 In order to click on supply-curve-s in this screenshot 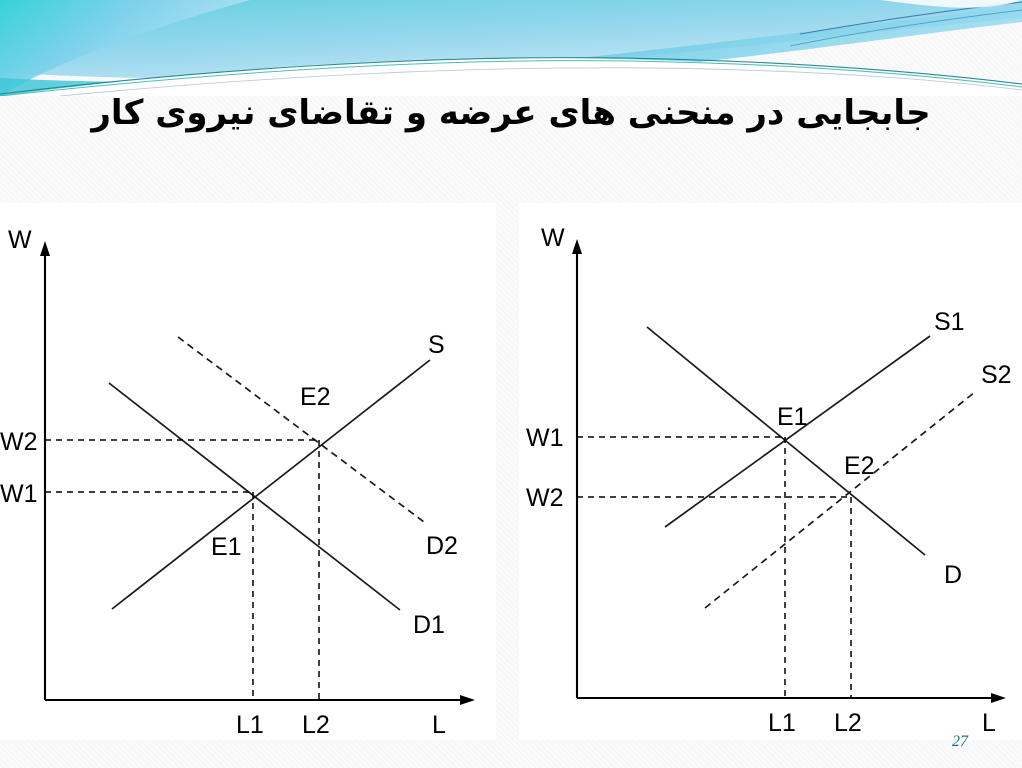, I will do `click(271, 484)`.